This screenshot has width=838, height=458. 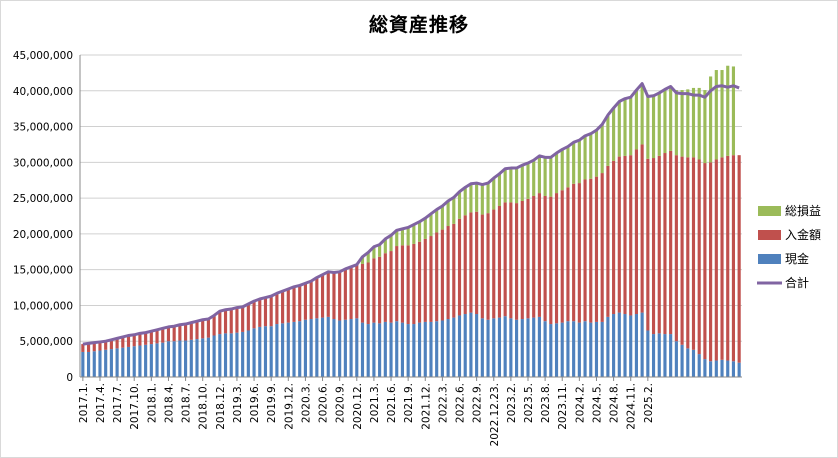 I want to click on y-tick-label: 25,000,000, so click(x=43, y=199).